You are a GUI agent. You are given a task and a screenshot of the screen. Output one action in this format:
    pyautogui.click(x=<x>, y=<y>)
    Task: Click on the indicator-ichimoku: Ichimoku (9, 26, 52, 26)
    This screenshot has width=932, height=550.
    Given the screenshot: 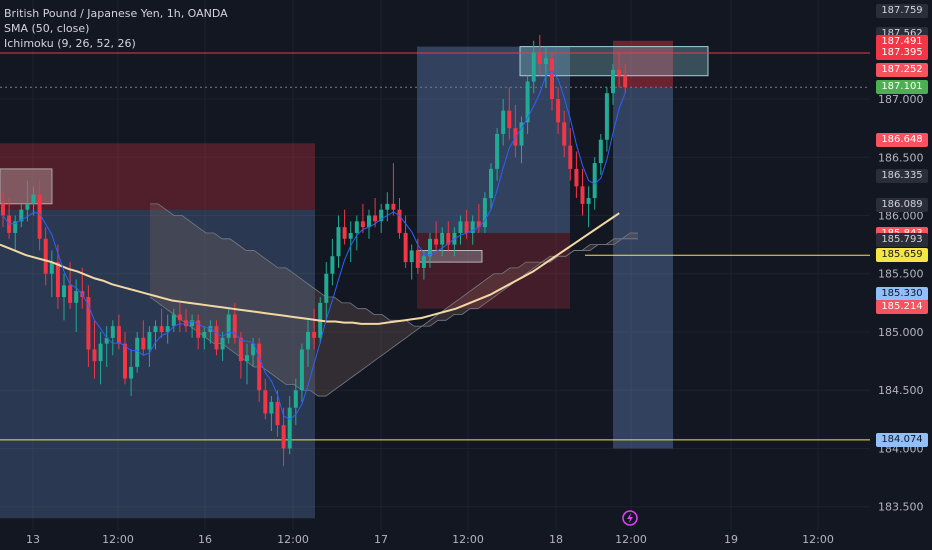 What is the action you would take?
    pyautogui.click(x=116, y=43)
    